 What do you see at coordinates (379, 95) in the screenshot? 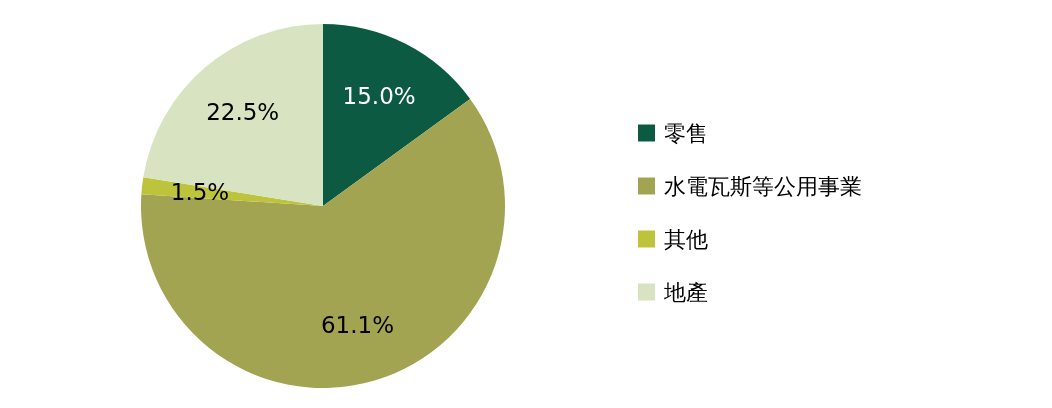
I see `data-label: 15.0%` at bounding box center [379, 95].